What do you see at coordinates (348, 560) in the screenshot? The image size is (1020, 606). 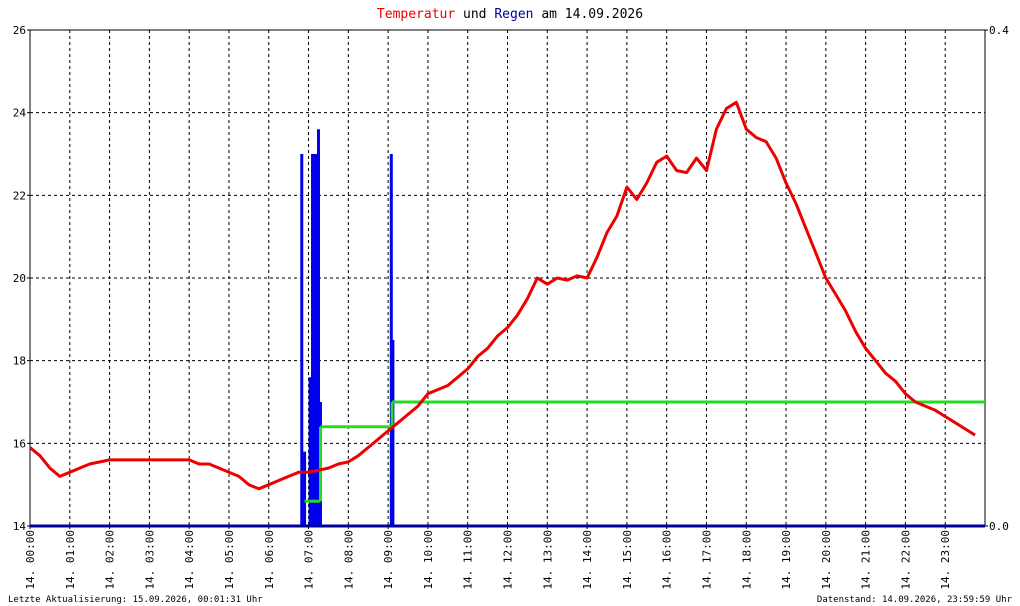 I see `x-tick-label: 14. 08:00` at bounding box center [348, 560].